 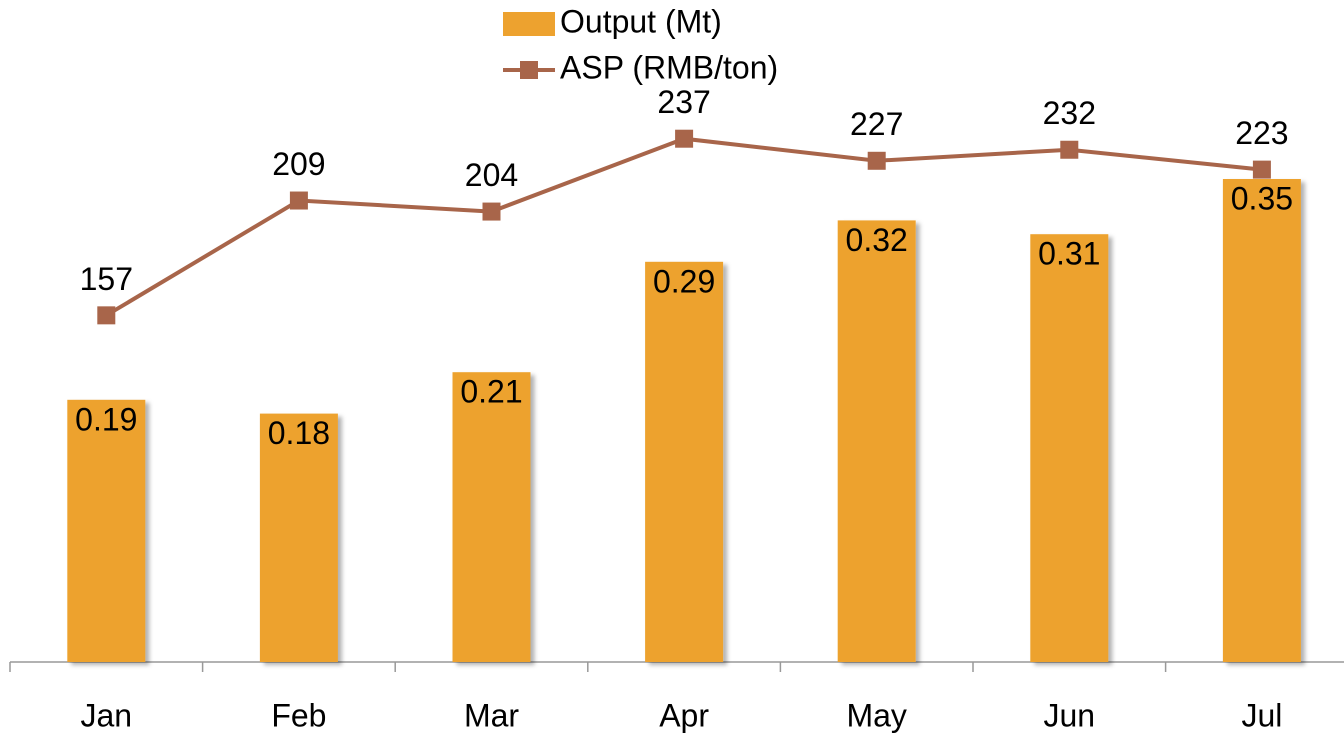 What do you see at coordinates (107, 715) in the screenshot?
I see `x-tick-label: Jan` at bounding box center [107, 715].